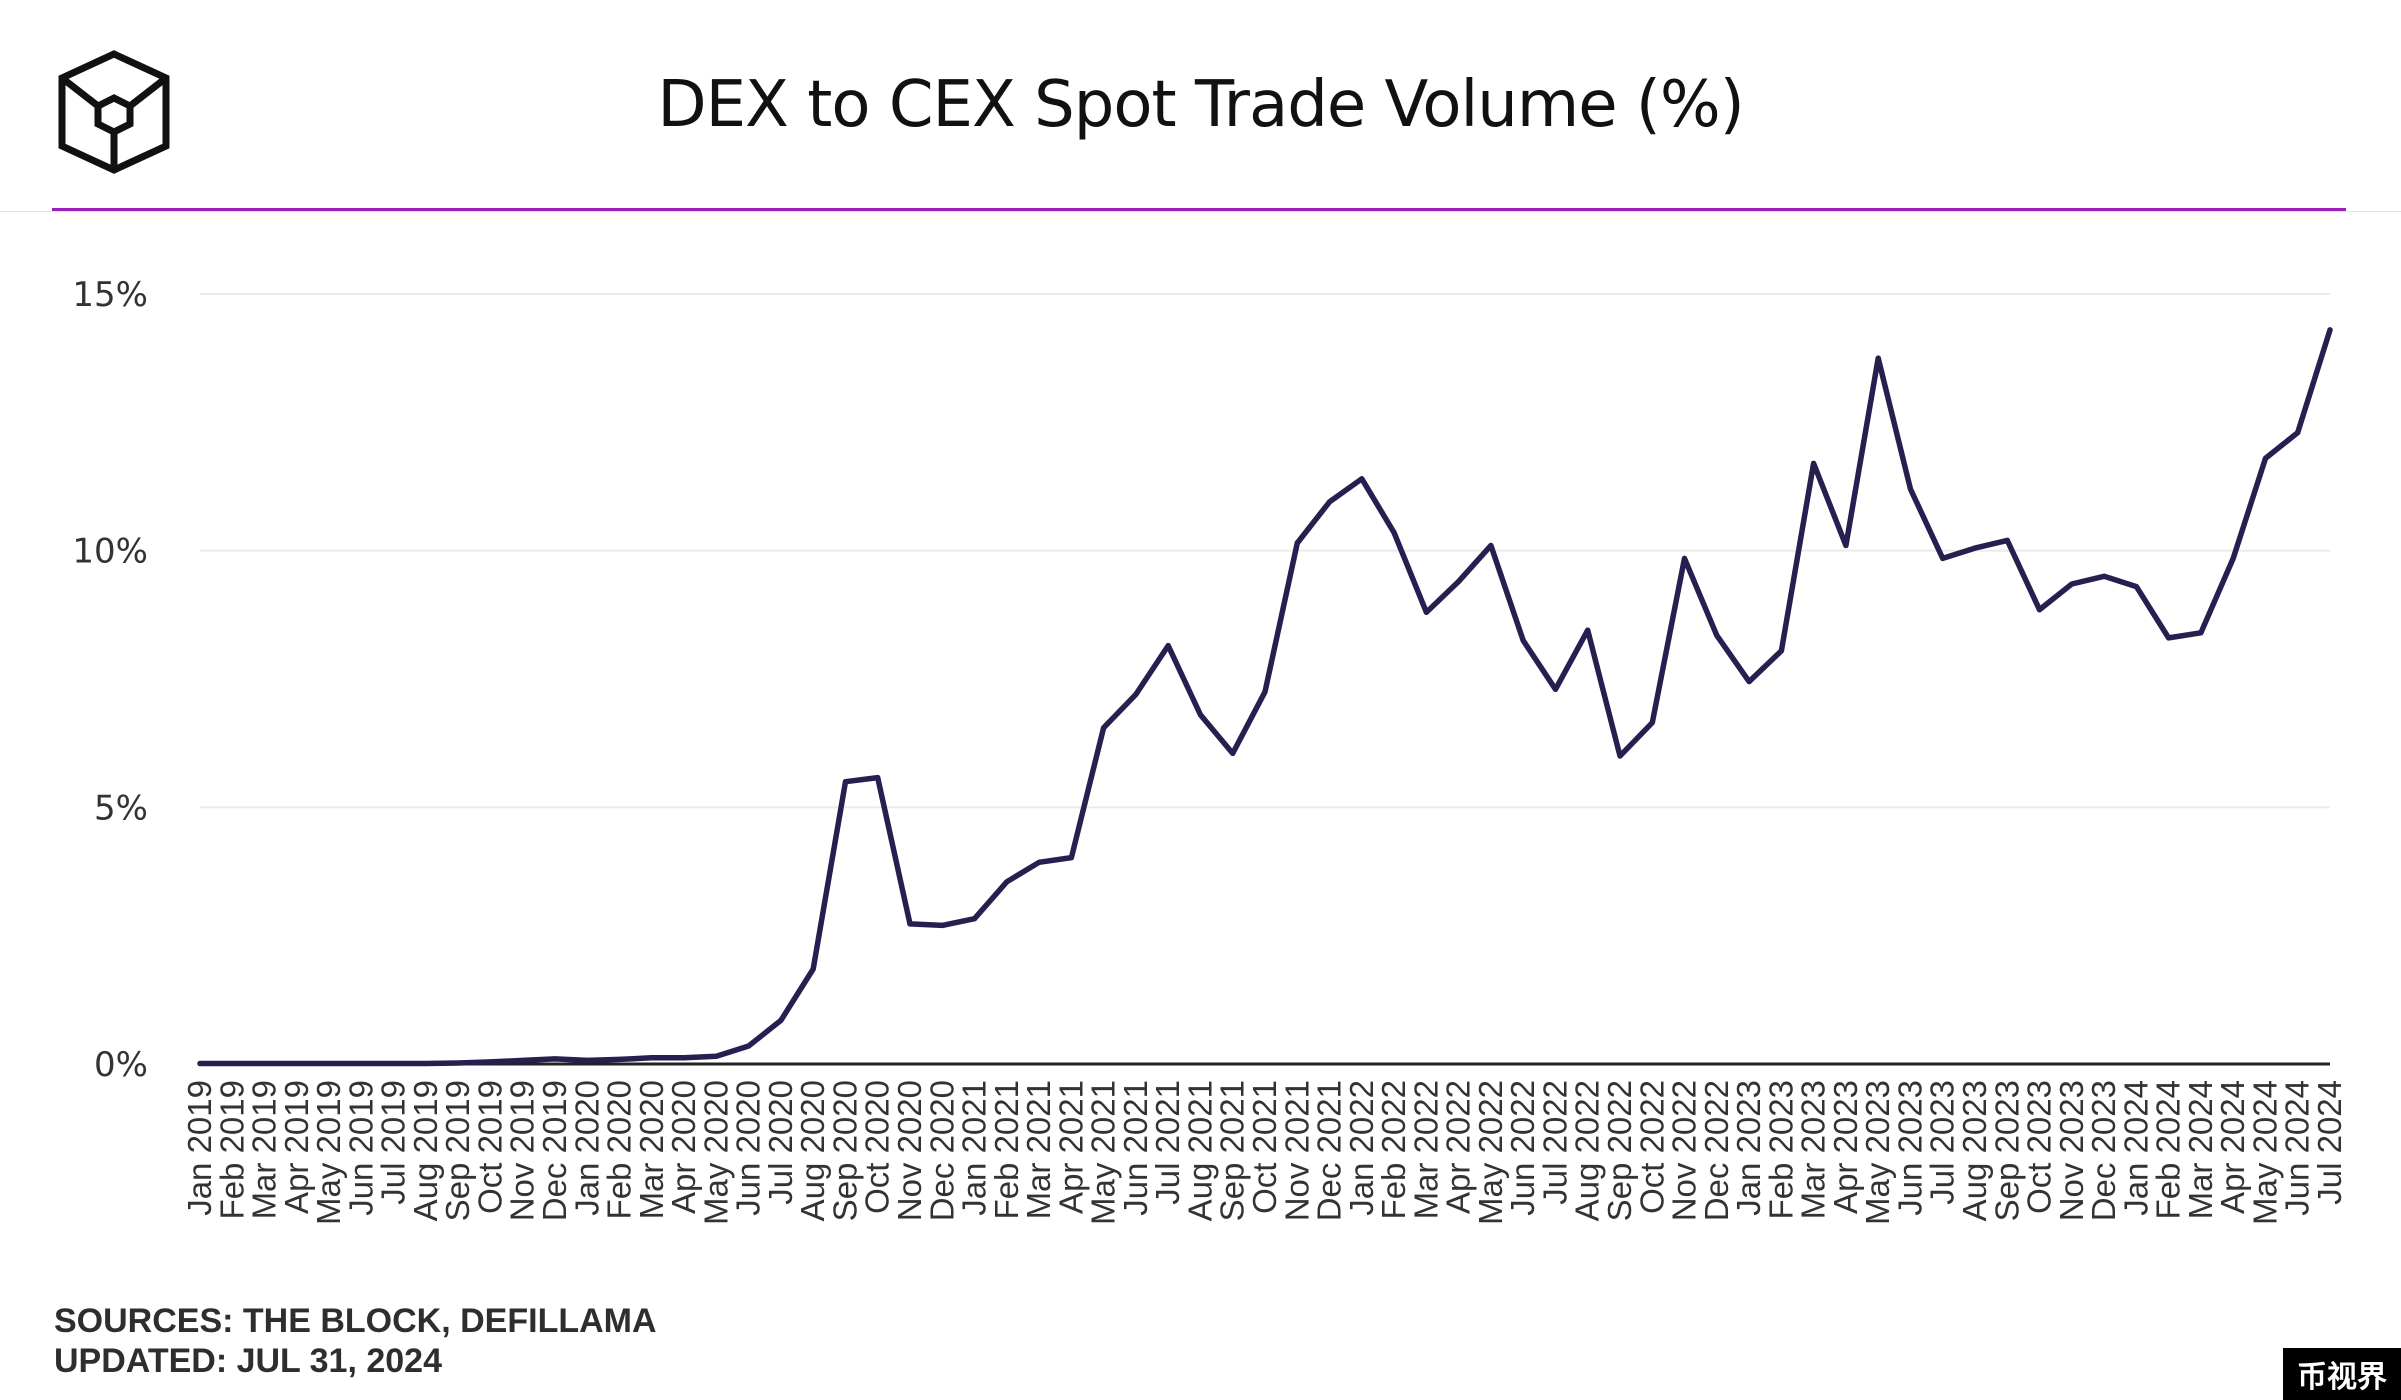  Describe the element at coordinates (2071, 1150) in the screenshot. I see `x-tick-label: Nov 2023` at that location.